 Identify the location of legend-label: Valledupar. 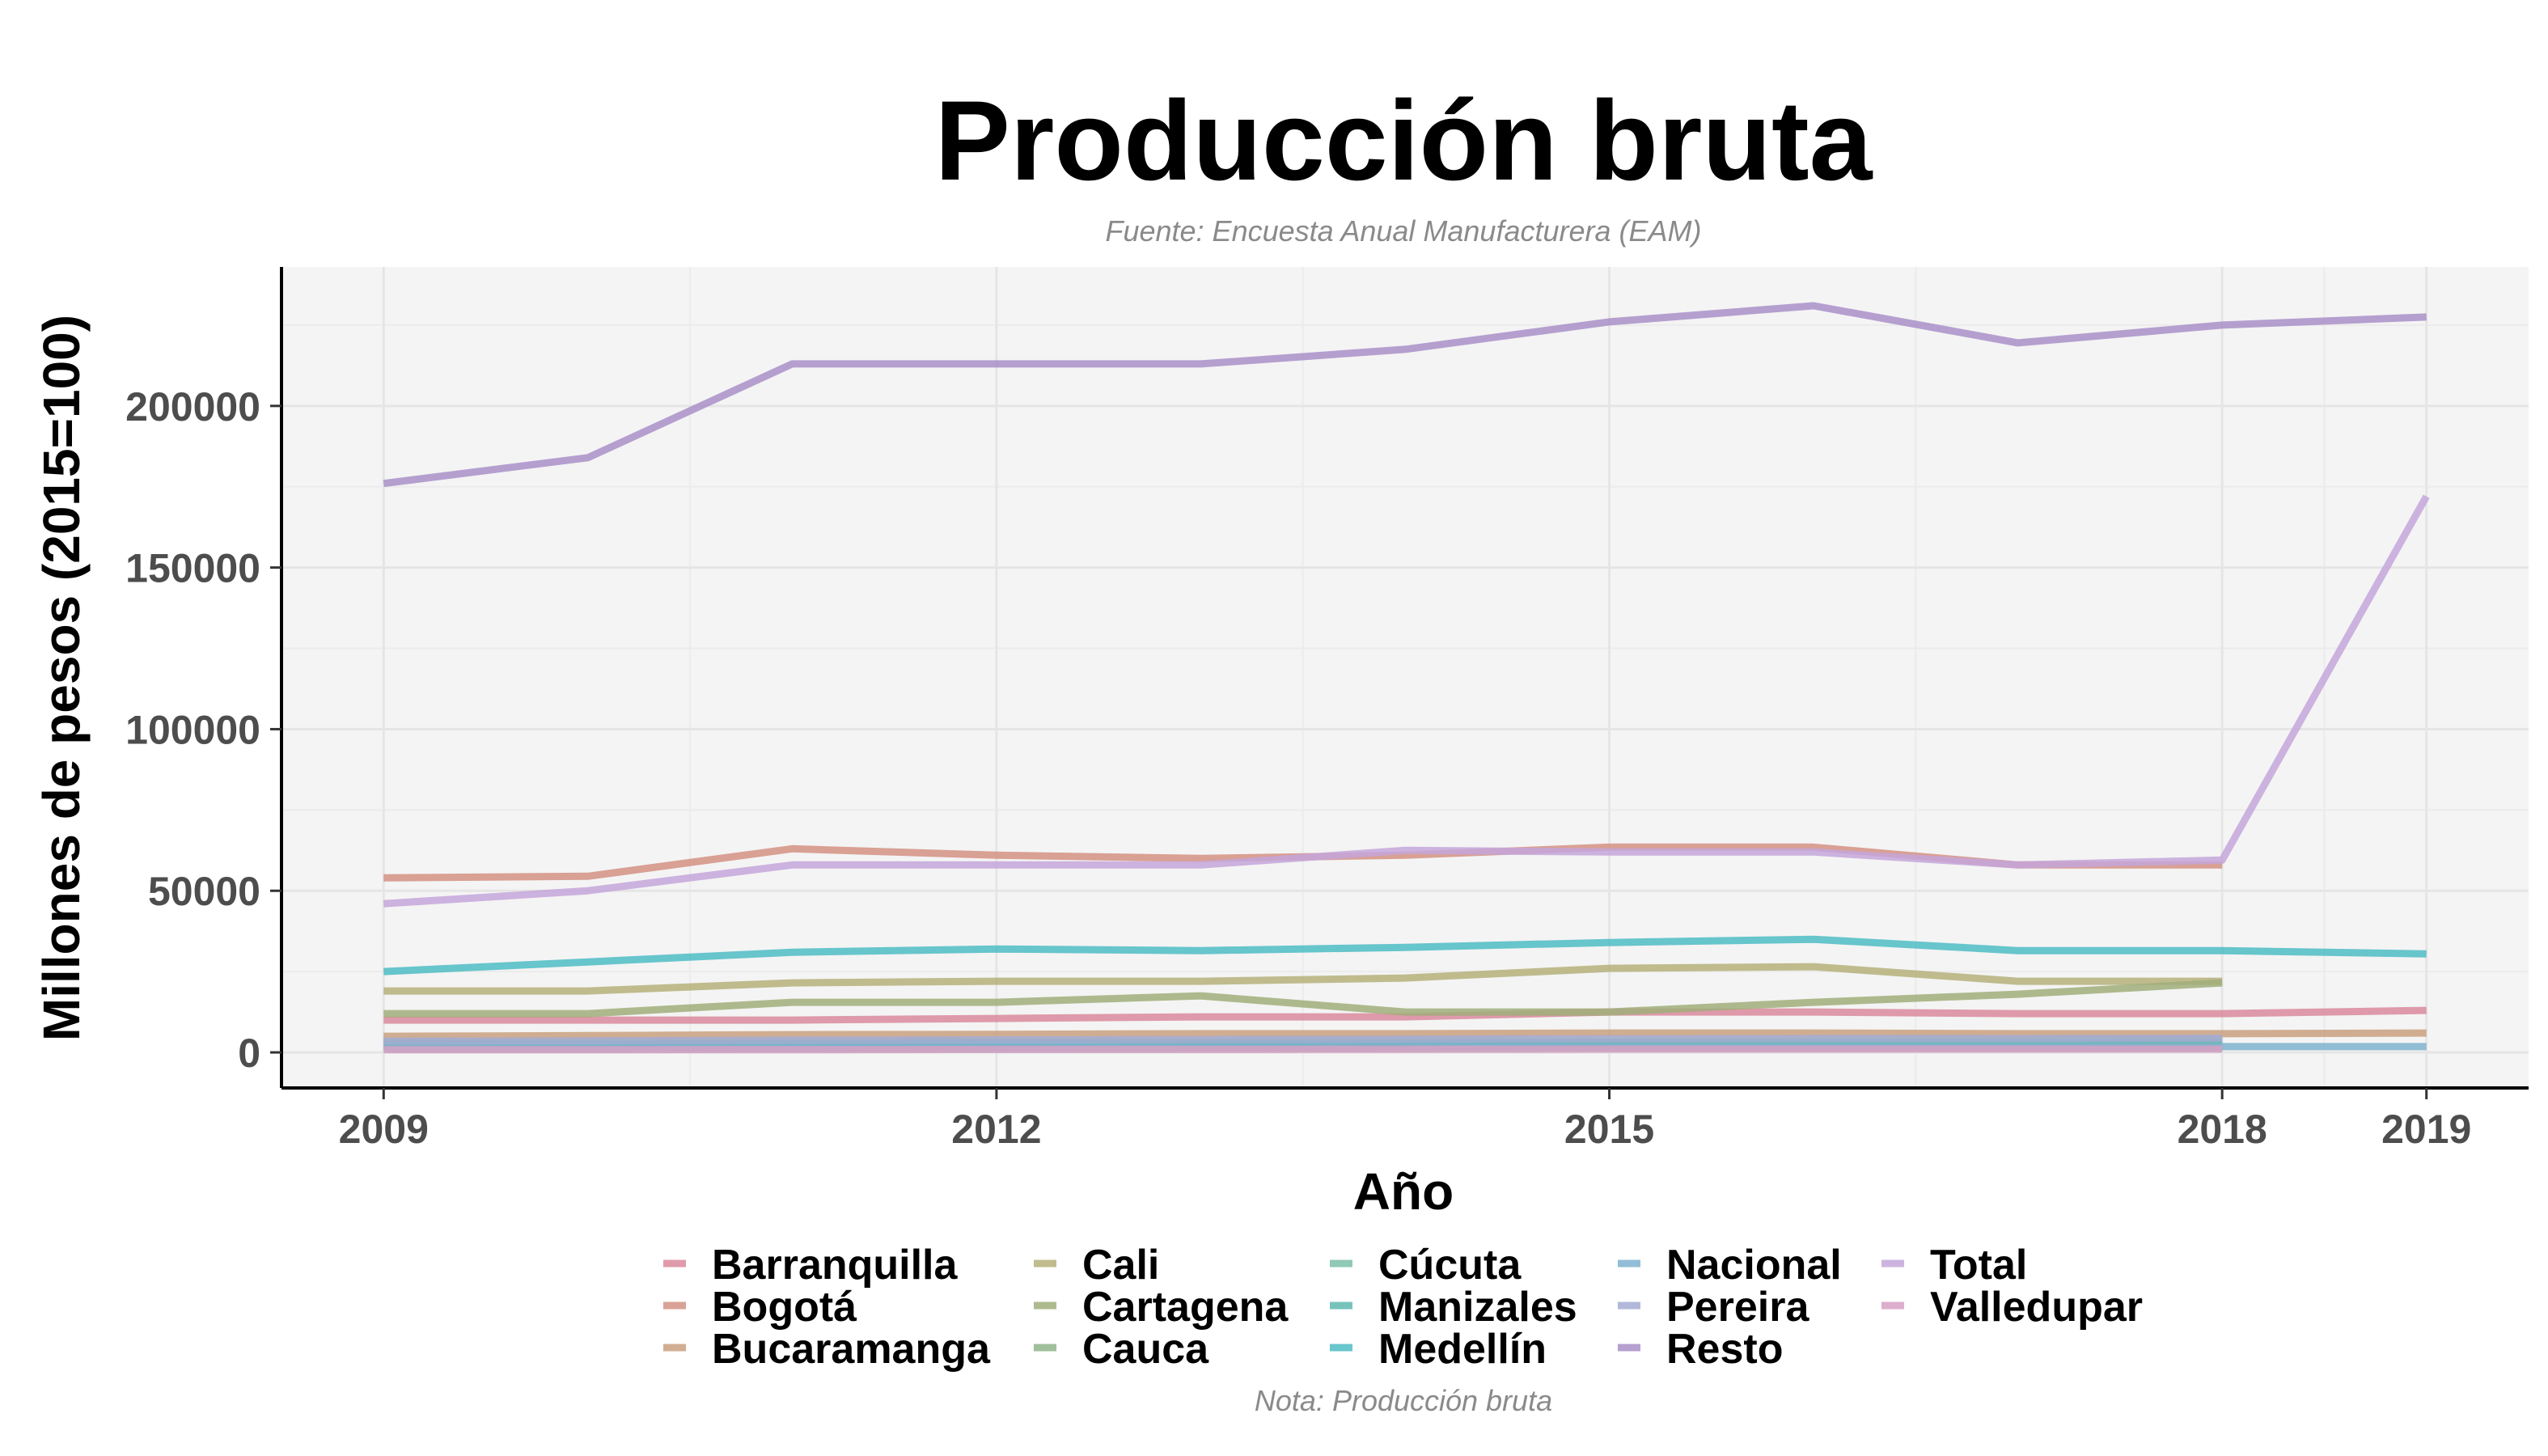
(2036, 1307).